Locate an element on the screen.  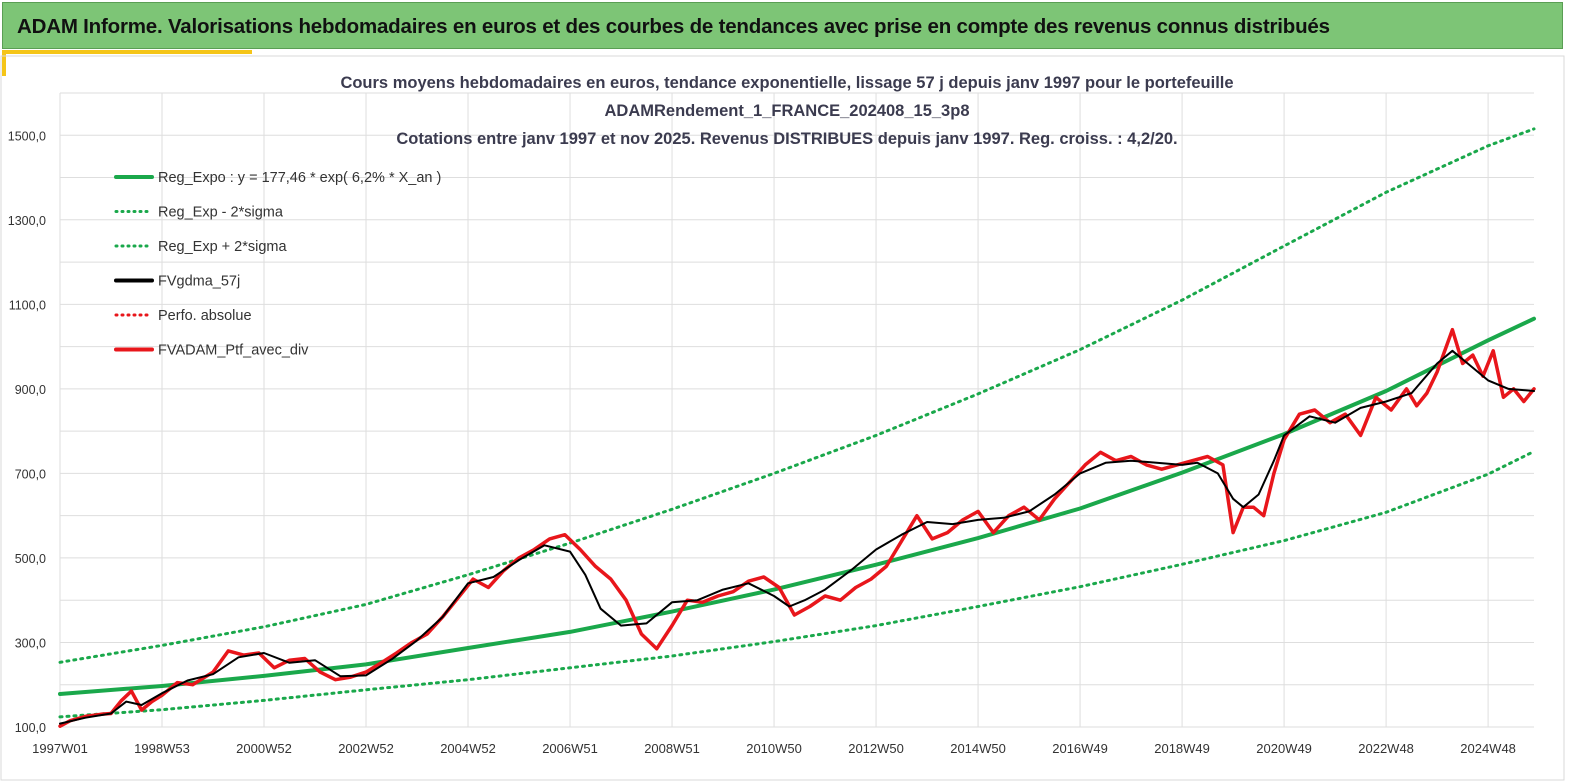
legend-label: Perfo. absolue is located at coordinates (205, 316).